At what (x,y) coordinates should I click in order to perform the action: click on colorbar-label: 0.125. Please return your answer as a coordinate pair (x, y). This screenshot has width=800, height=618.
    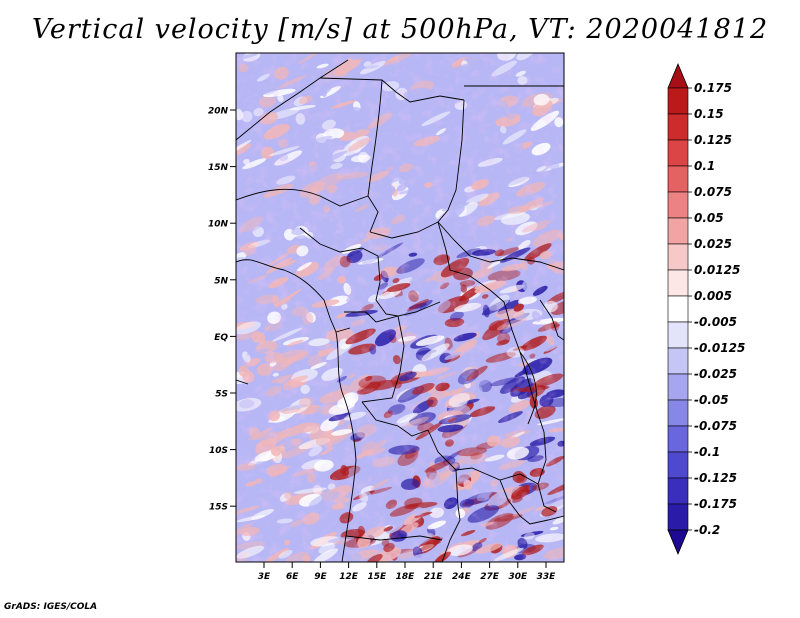
    Looking at the image, I should click on (713, 140).